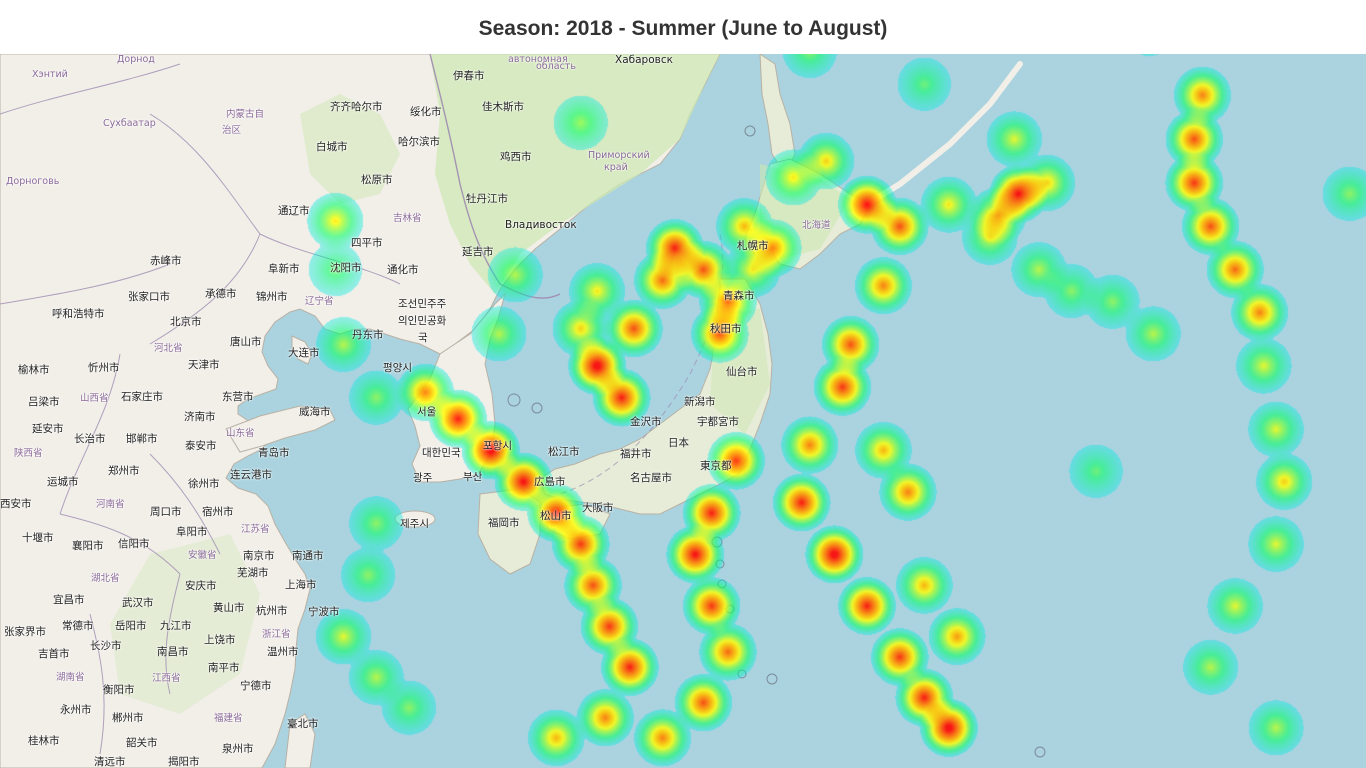  What do you see at coordinates (516, 157) in the screenshot?
I see `map-label: 鸡西市` at bounding box center [516, 157].